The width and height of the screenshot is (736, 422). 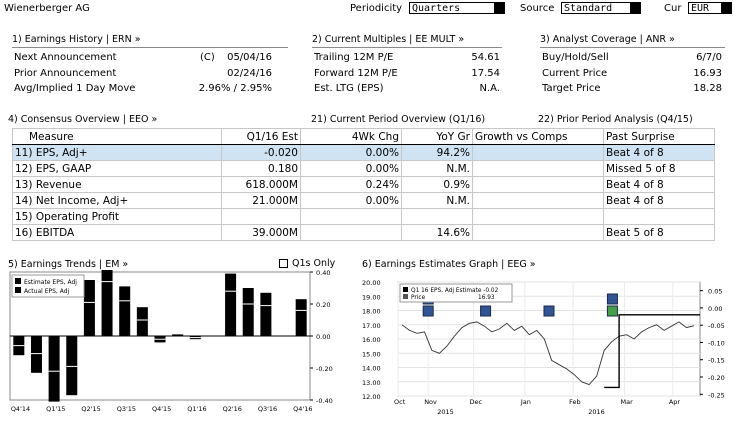 What do you see at coordinates (117, 136) in the screenshot?
I see `col-measure: Measure` at bounding box center [117, 136].